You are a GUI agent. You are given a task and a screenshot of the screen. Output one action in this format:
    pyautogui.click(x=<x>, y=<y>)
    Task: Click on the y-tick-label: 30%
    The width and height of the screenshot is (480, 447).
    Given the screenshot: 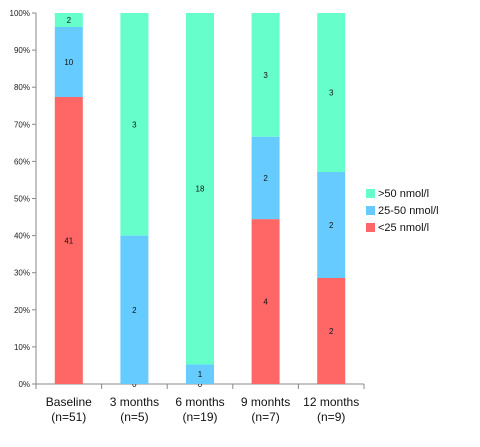 What is the action you would take?
    pyautogui.click(x=22, y=273)
    